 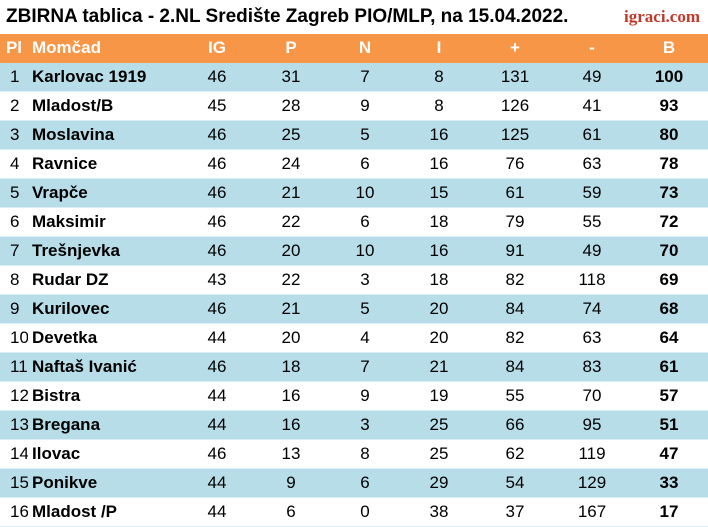 What do you see at coordinates (104, 454) in the screenshot?
I see `cell-team: Ilovac` at bounding box center [104, 454].